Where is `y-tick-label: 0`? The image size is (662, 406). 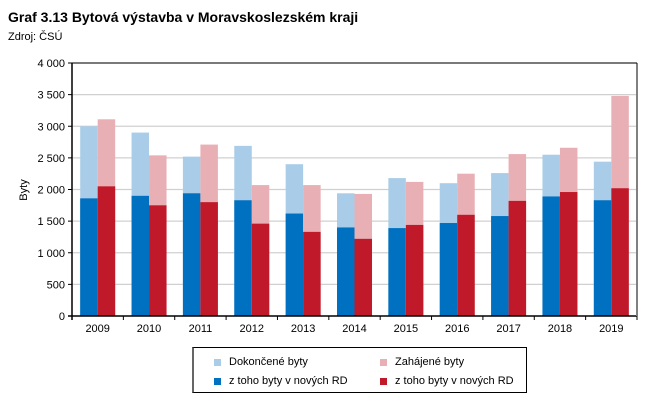
y-tick-label: 0 is located at coordinates (62, 317).